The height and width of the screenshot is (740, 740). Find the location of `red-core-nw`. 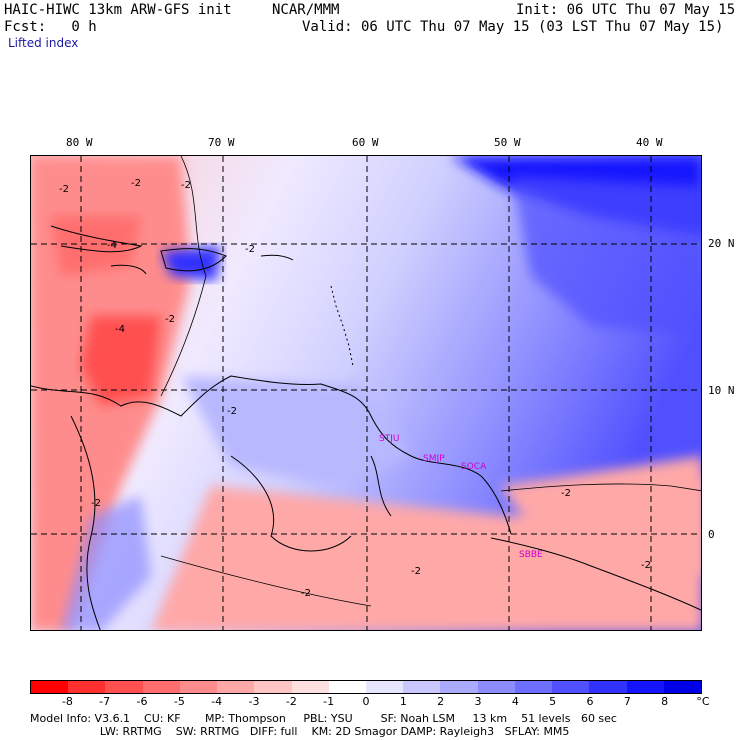

red-core-nw is located at coordinates (96, 246).